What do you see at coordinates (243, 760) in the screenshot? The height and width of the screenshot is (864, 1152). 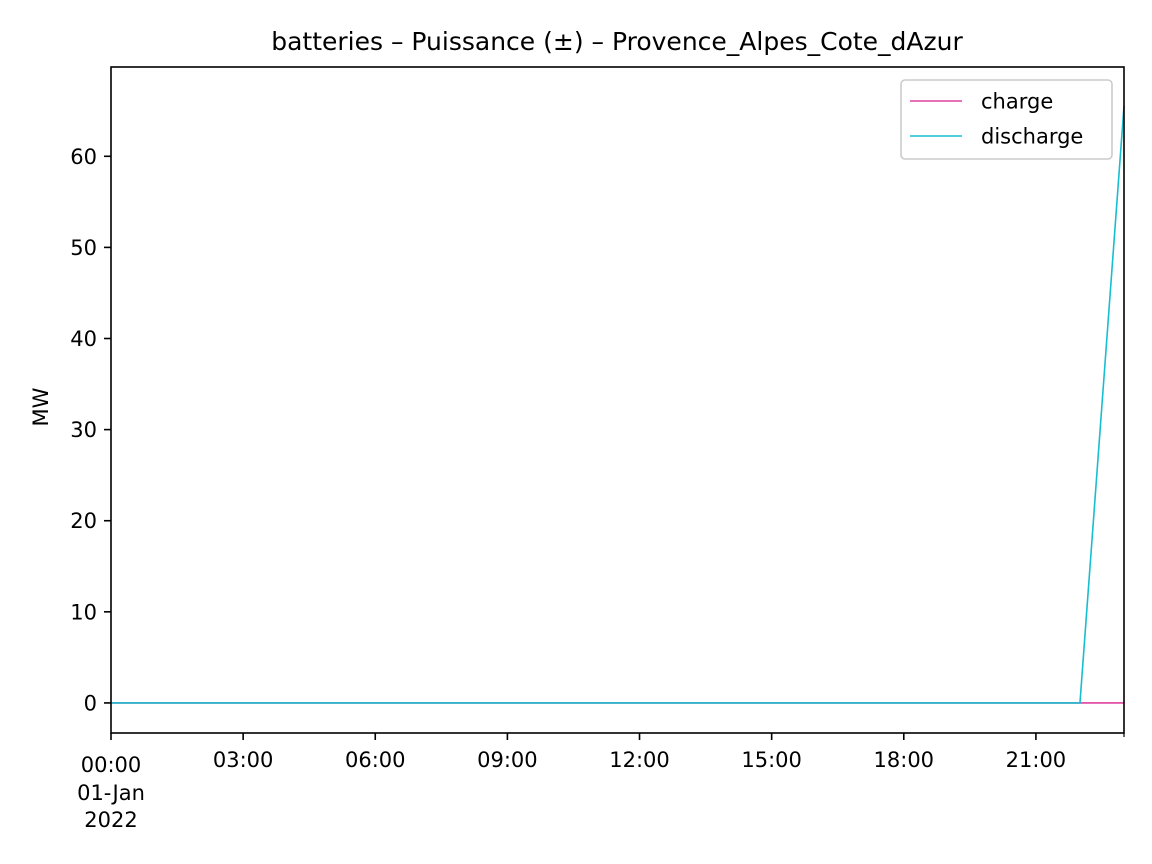 I see `x-tick-label: 03:00` at bounding box center [243, 760].